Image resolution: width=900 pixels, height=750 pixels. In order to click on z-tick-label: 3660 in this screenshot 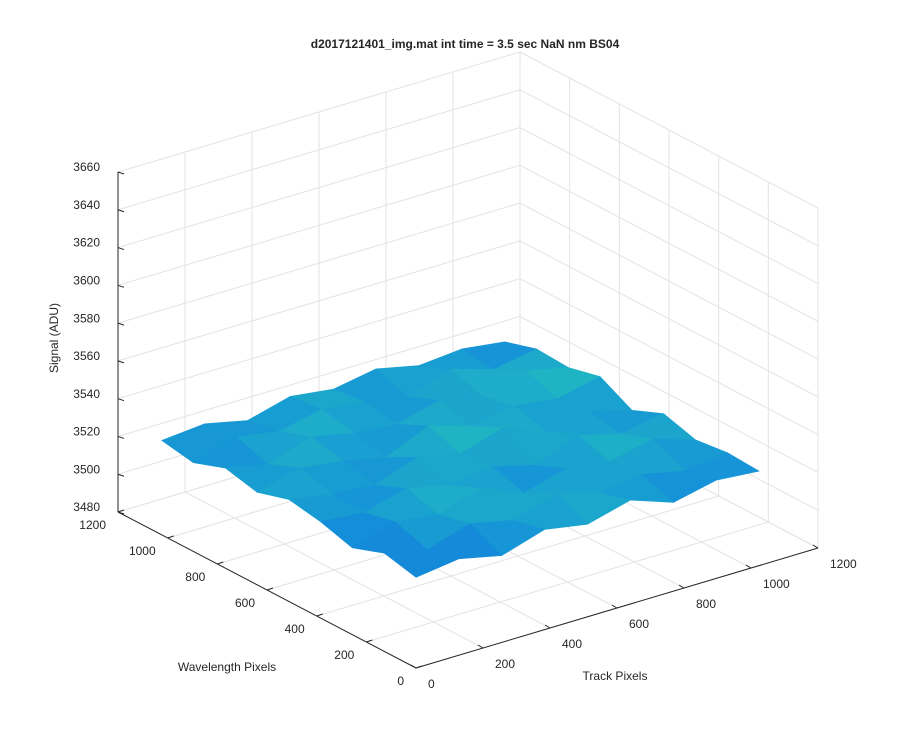, I will do `click(86, 167)`.